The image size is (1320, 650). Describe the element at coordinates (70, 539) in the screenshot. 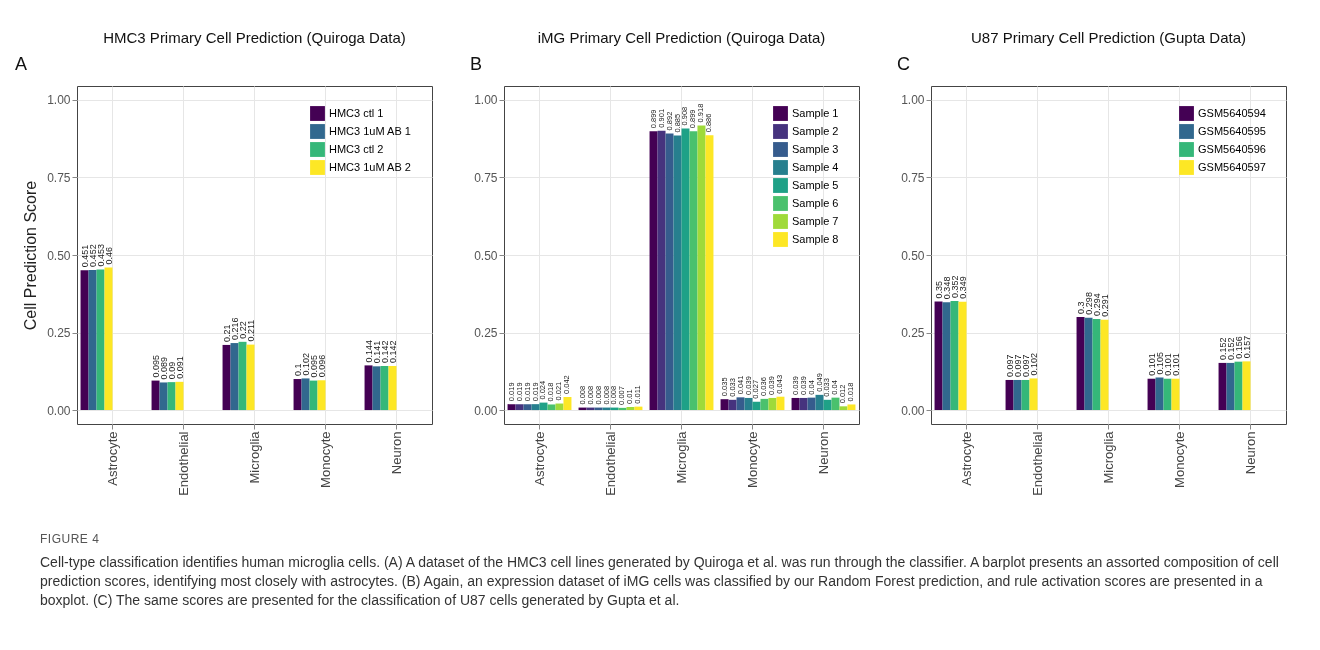

I see `caption: FIGURE 4` at that location.